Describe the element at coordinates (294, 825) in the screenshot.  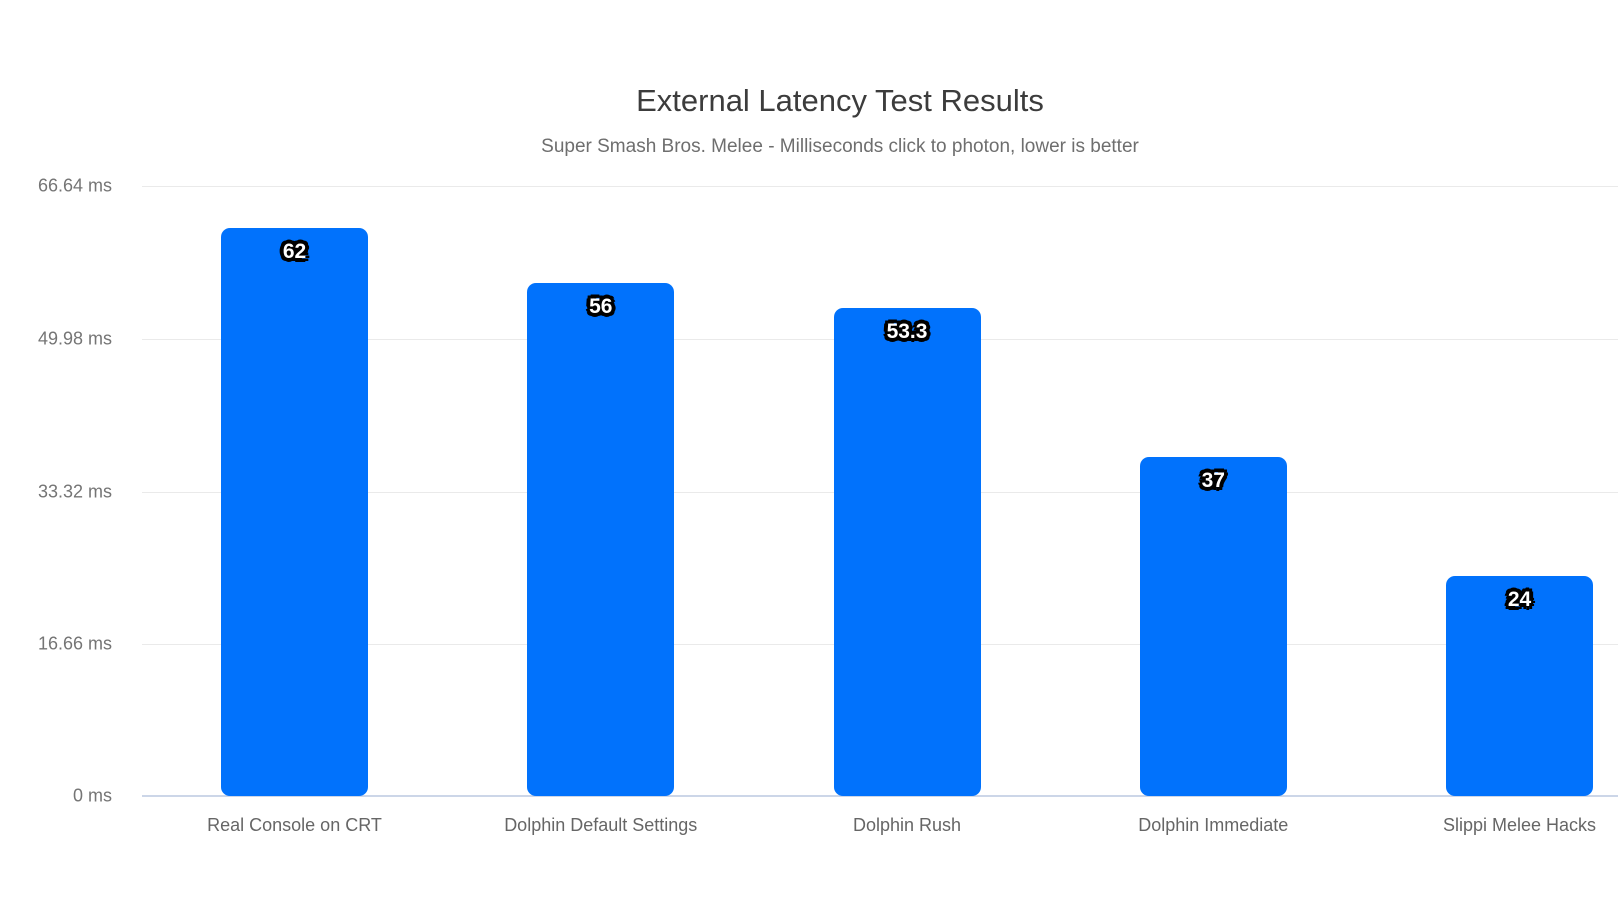
I see `x-tick-label: Real Console on CRT` at that location.